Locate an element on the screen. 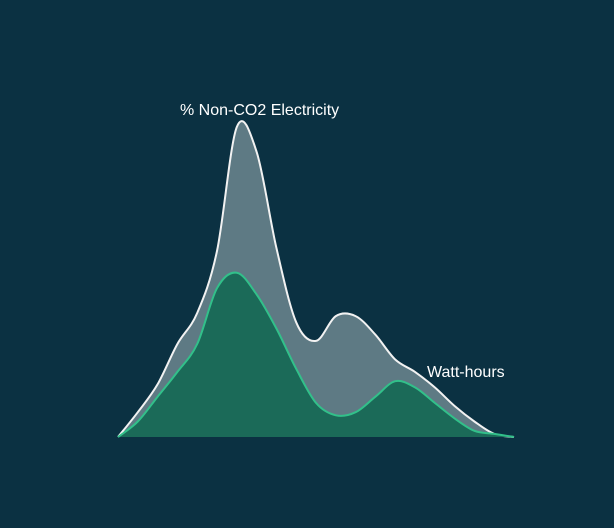 This screenshot has height=528, width=614. series-label-non-co2: % Non-CO2 Electricity is located at coordinates (259, 110).